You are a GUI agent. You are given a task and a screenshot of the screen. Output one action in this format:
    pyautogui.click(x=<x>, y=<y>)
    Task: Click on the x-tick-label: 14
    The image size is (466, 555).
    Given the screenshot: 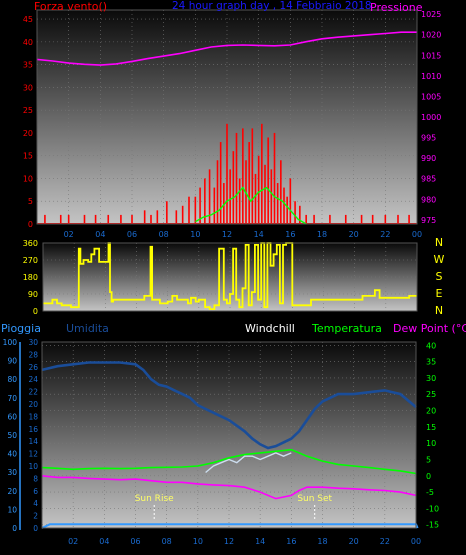 What is the action you would take?
    pyautogui.click(x=259, y=234)
    